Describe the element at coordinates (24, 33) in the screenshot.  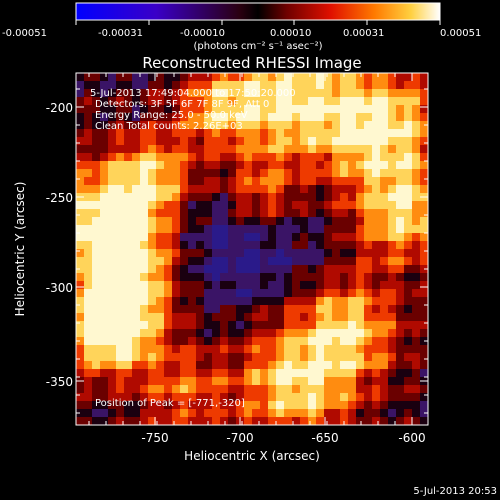
I see `colorbar-tick-label-1: -0.00051` at that location.